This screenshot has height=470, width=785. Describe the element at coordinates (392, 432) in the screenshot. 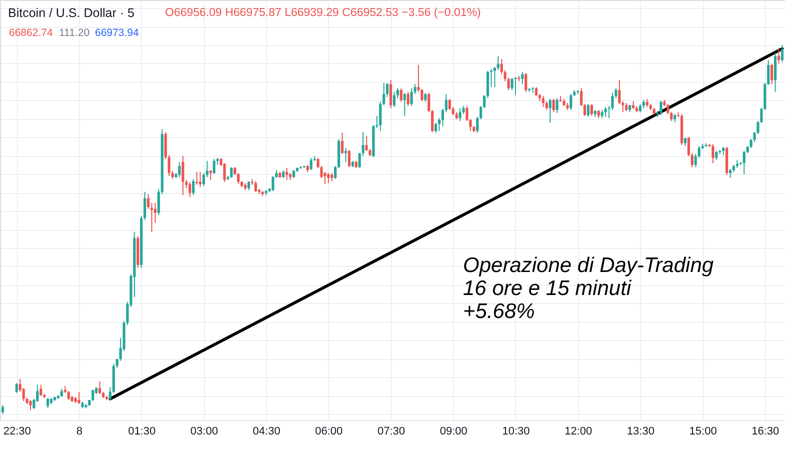

I see `x-tick-label: 07:30` at that location.